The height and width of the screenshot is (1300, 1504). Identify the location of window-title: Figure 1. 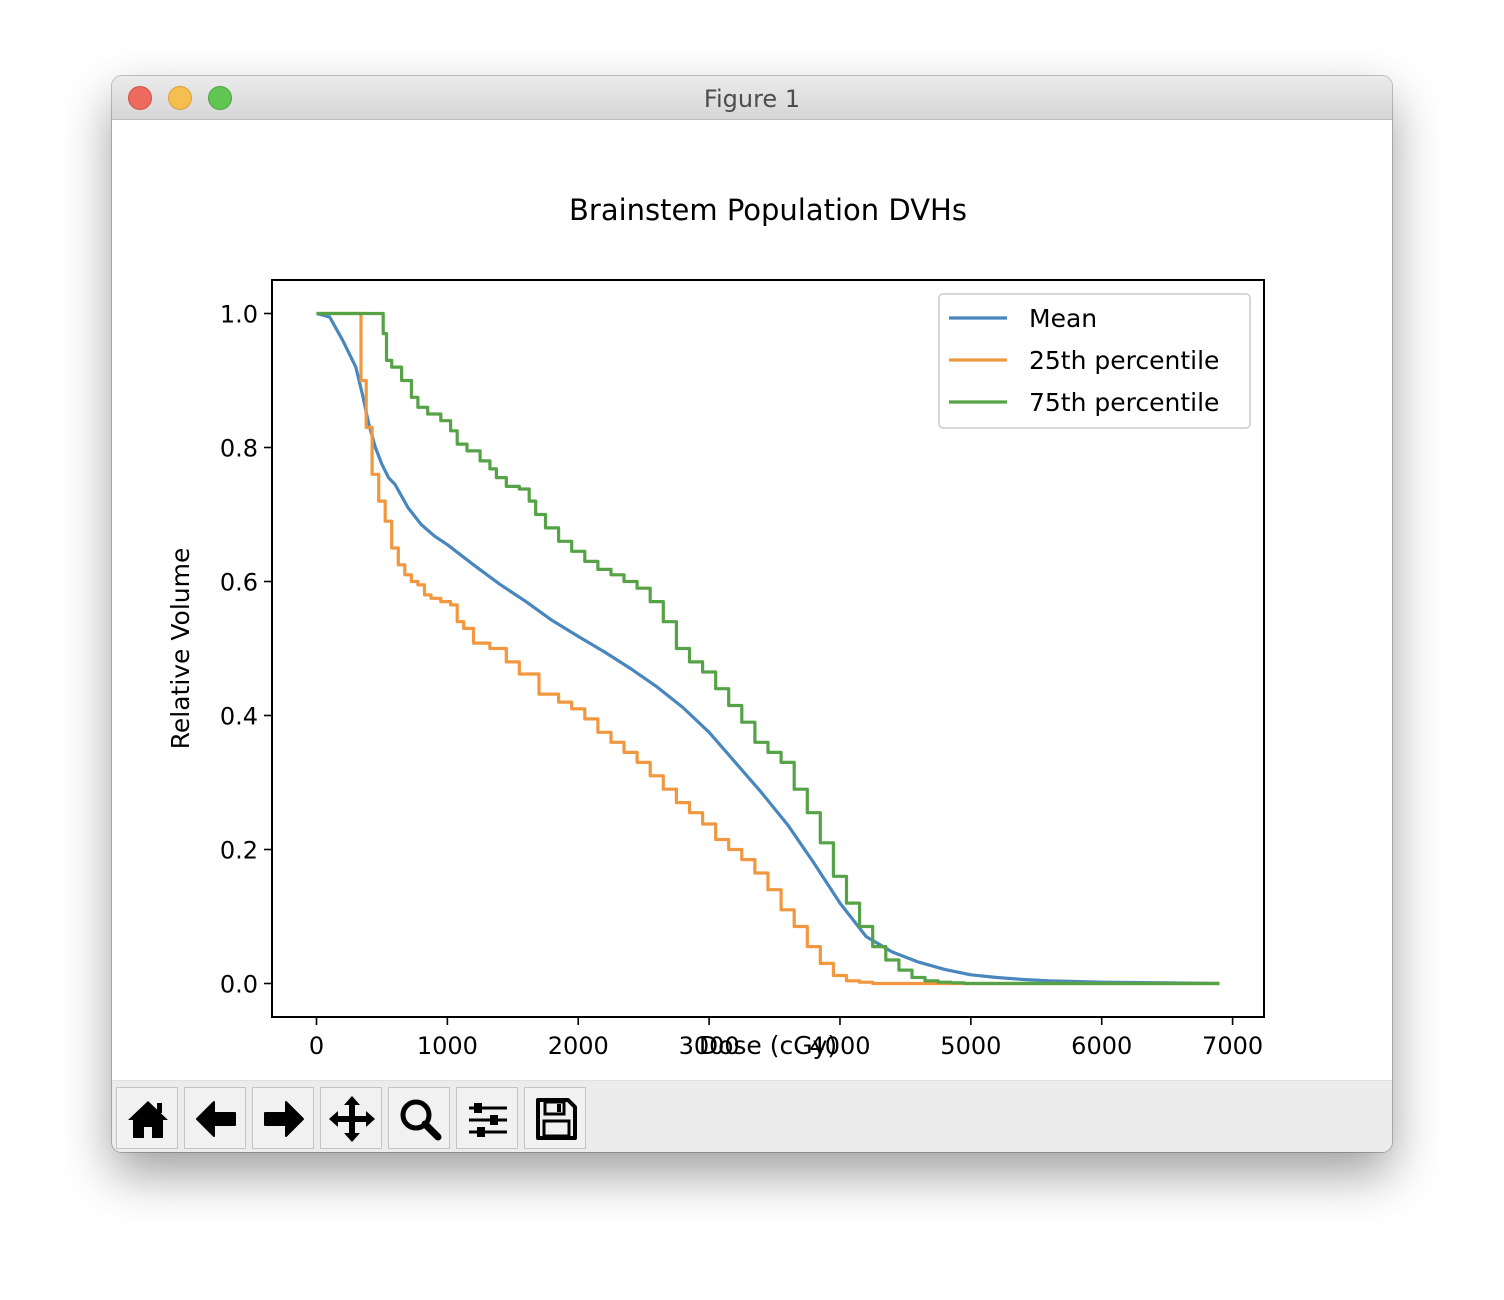
(752, 99).